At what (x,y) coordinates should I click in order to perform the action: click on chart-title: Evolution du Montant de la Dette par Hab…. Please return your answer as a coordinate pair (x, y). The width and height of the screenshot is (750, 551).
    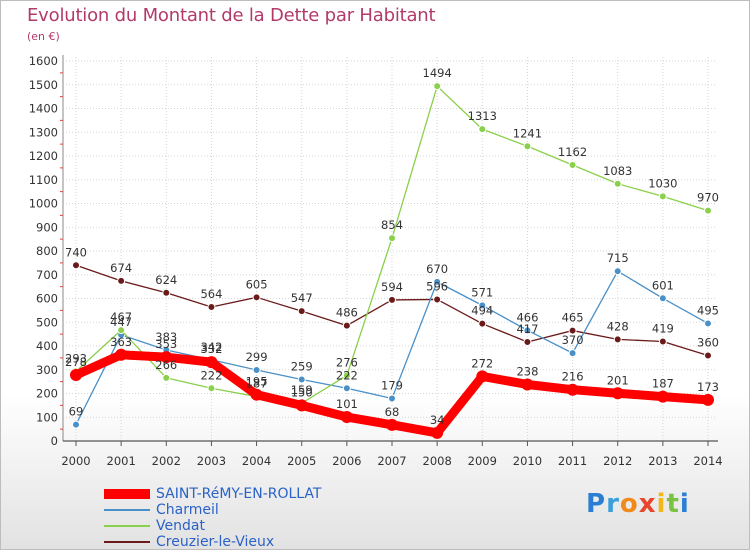
    Looking at the image, I should click on (231, 15).